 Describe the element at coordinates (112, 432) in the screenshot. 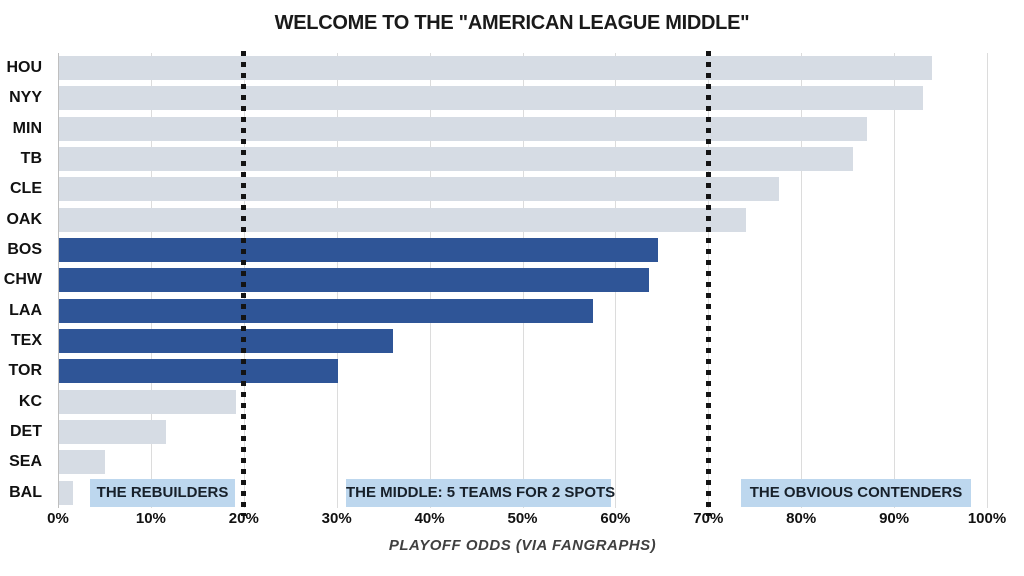

I see `bar-det` at that location.